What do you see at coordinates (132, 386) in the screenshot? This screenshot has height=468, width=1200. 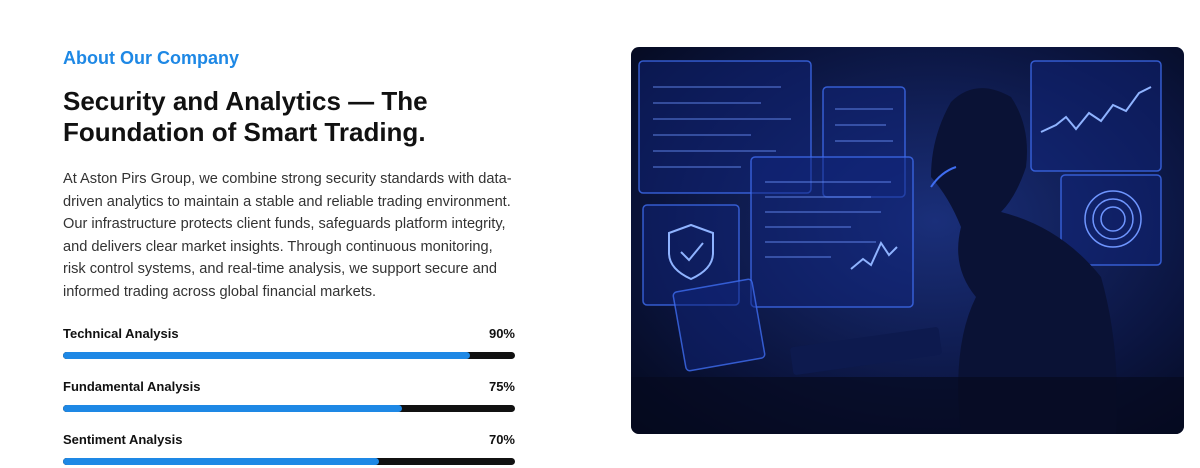 I see `skill-name: Fundamental Analysis` at bounding box center [132, 386].